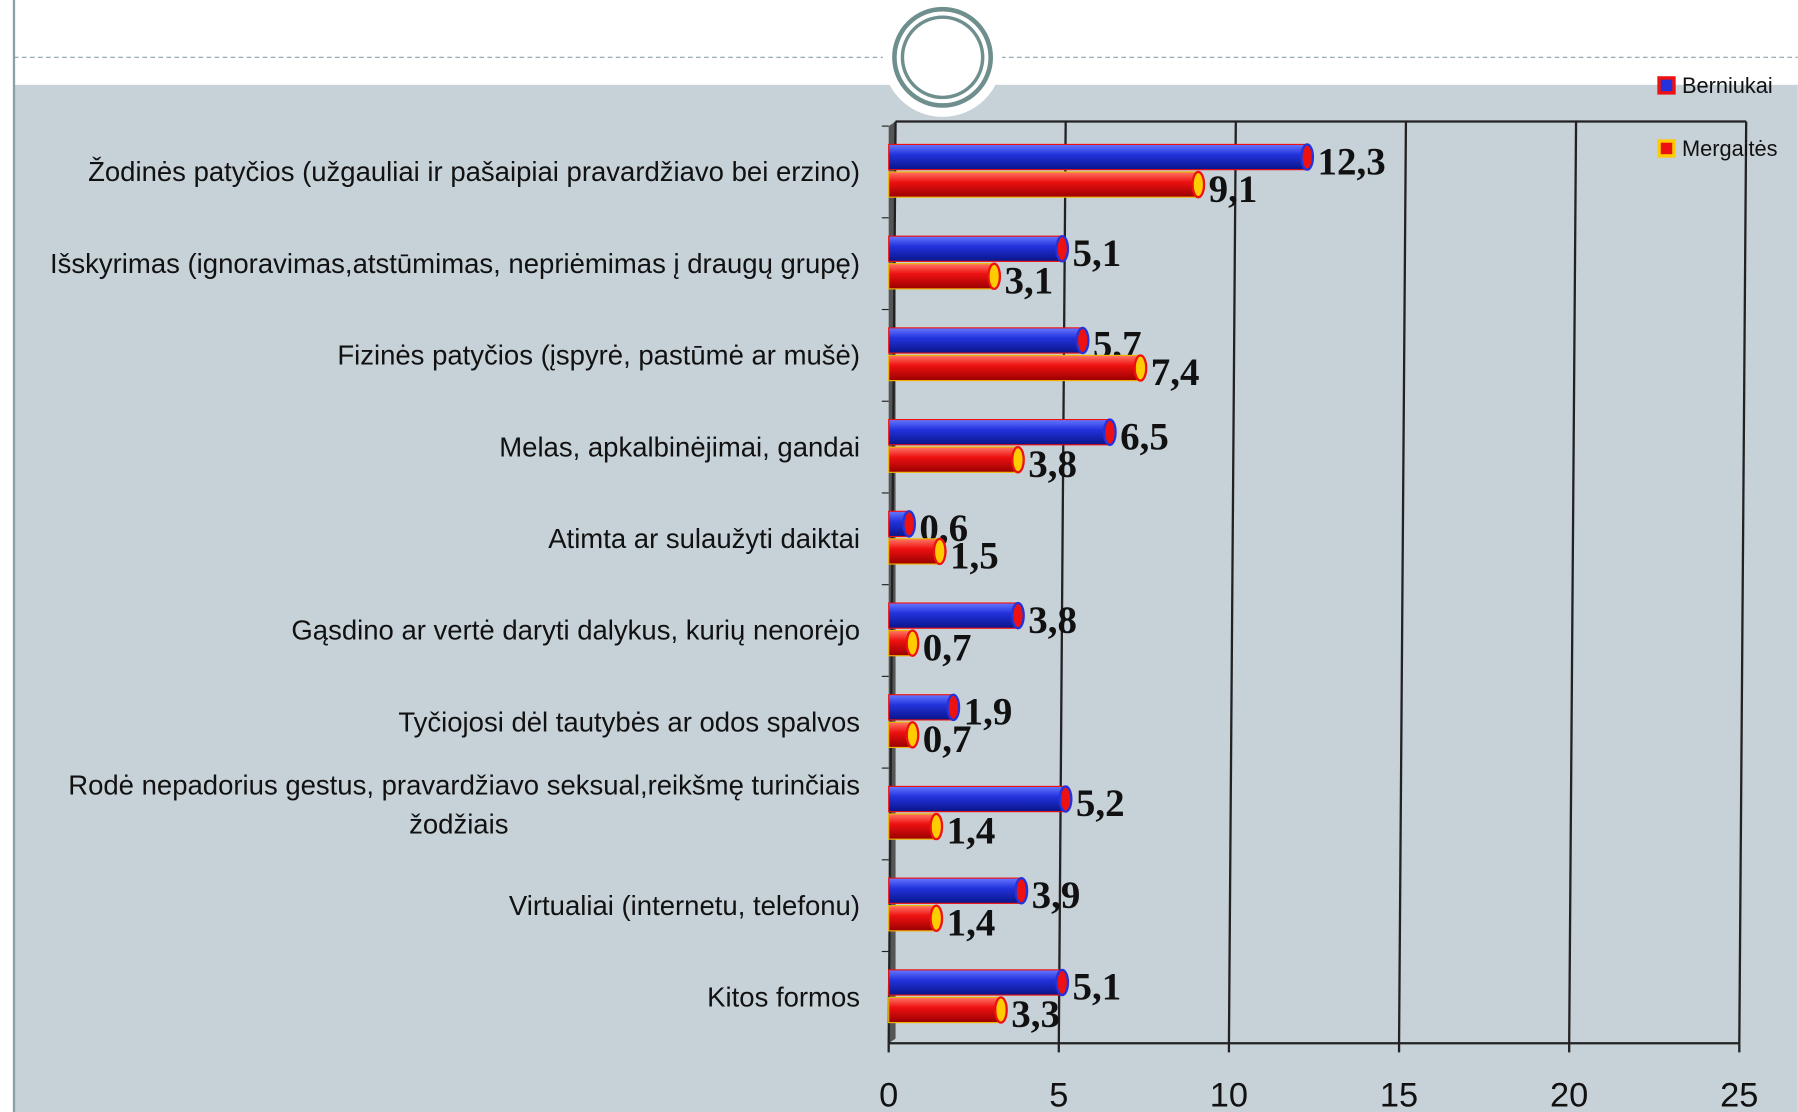 This screenshot has width=1798, height=1112. What do you see at coordinates (1229, 1094) in the screenshot?
I see `x-tick-label: 10` at bounding box center [1229, 1094].